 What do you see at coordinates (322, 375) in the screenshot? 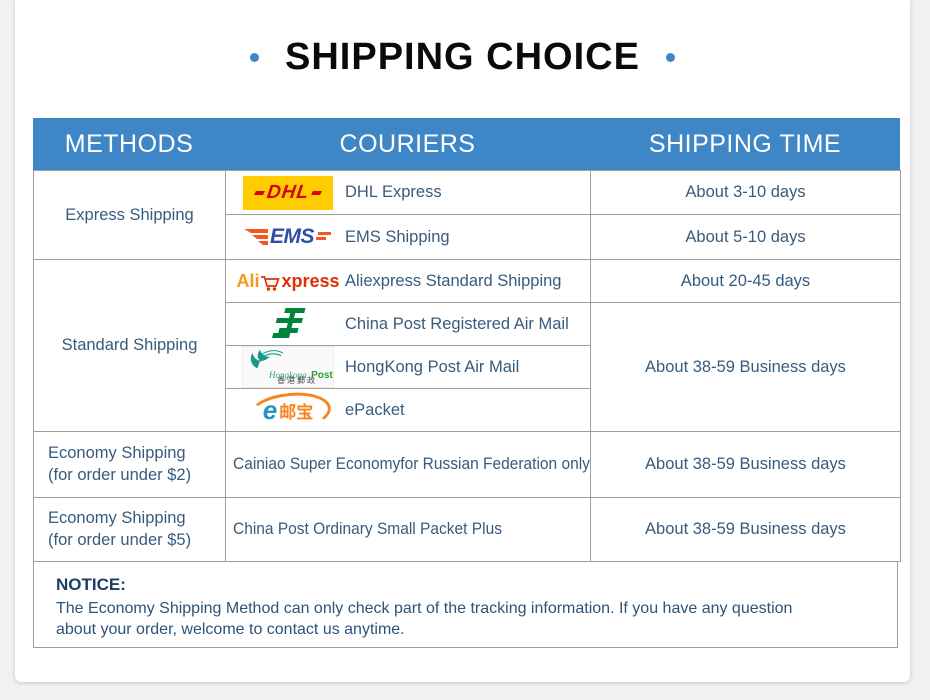
I see `hongkong-post-logo-post: Post` at bounding box center [322, 375].